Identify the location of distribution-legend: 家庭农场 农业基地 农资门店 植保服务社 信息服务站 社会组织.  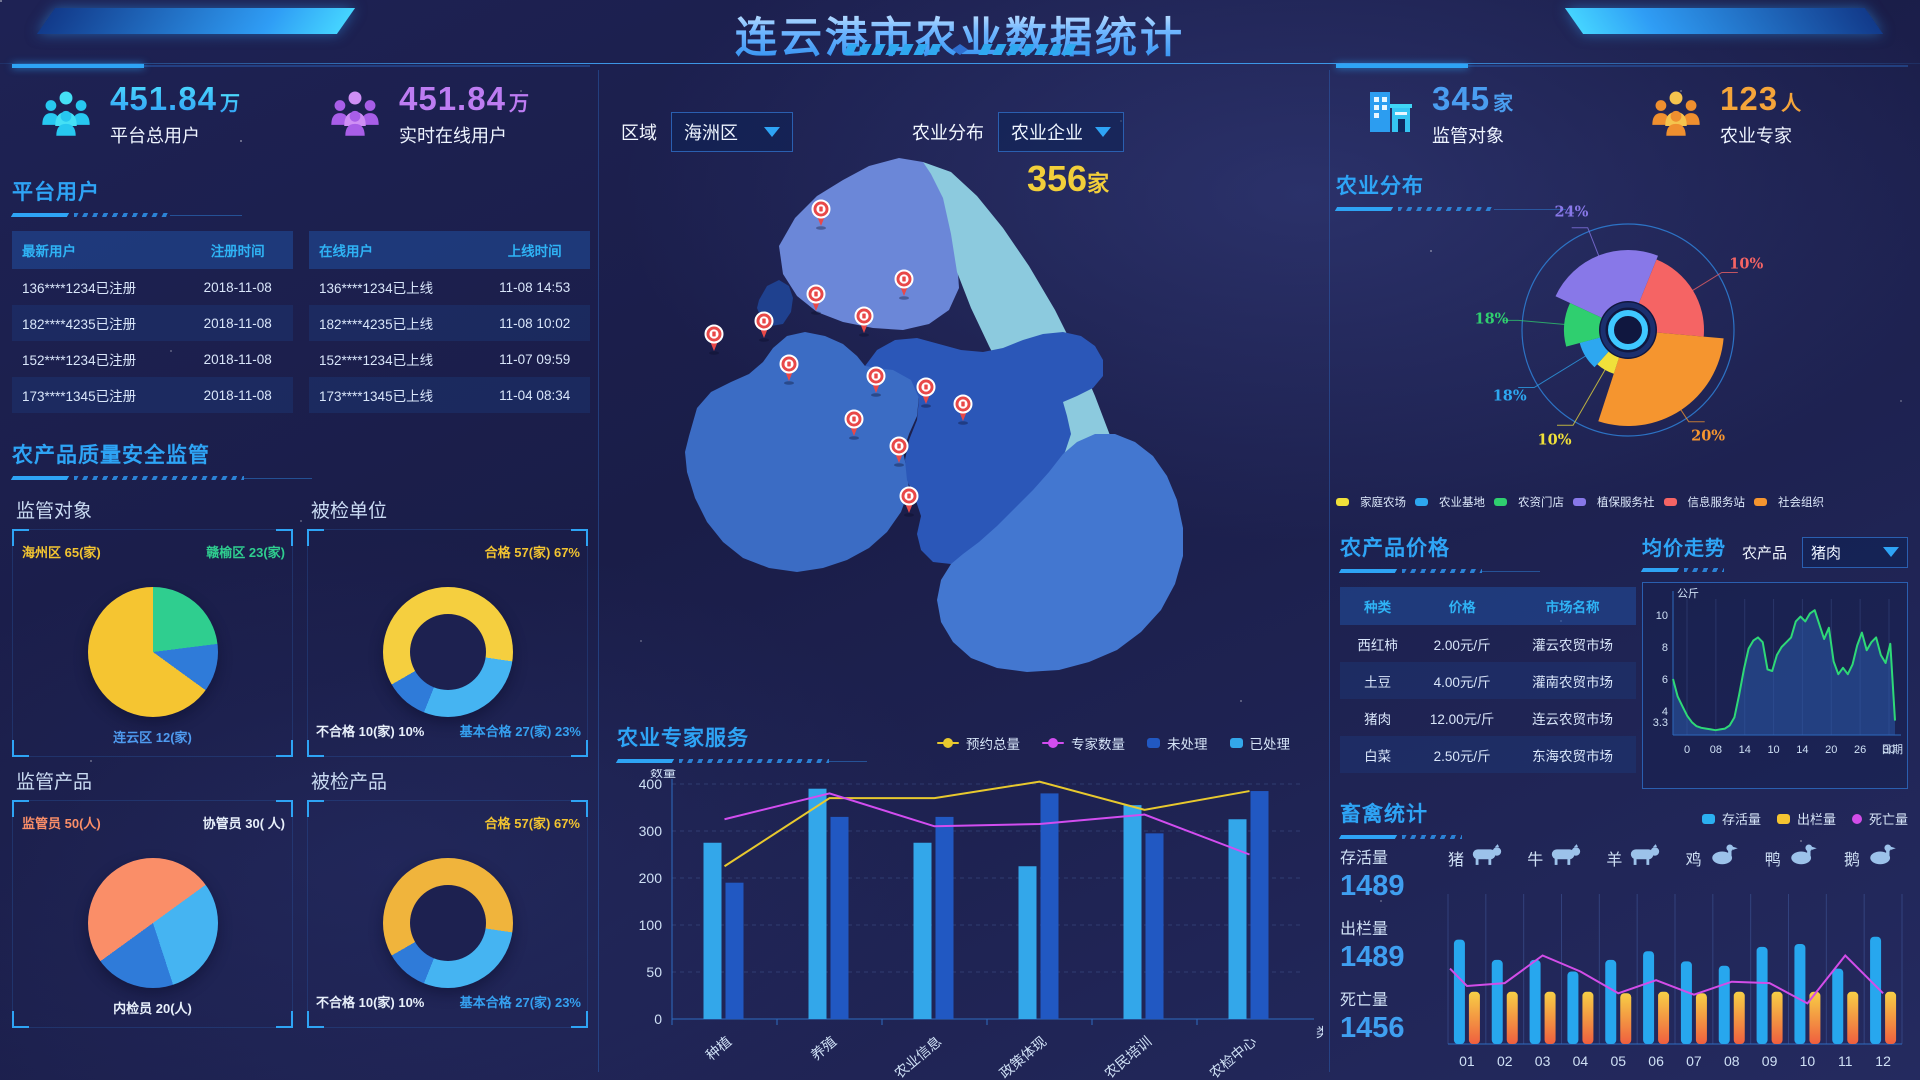
(1622, 502).